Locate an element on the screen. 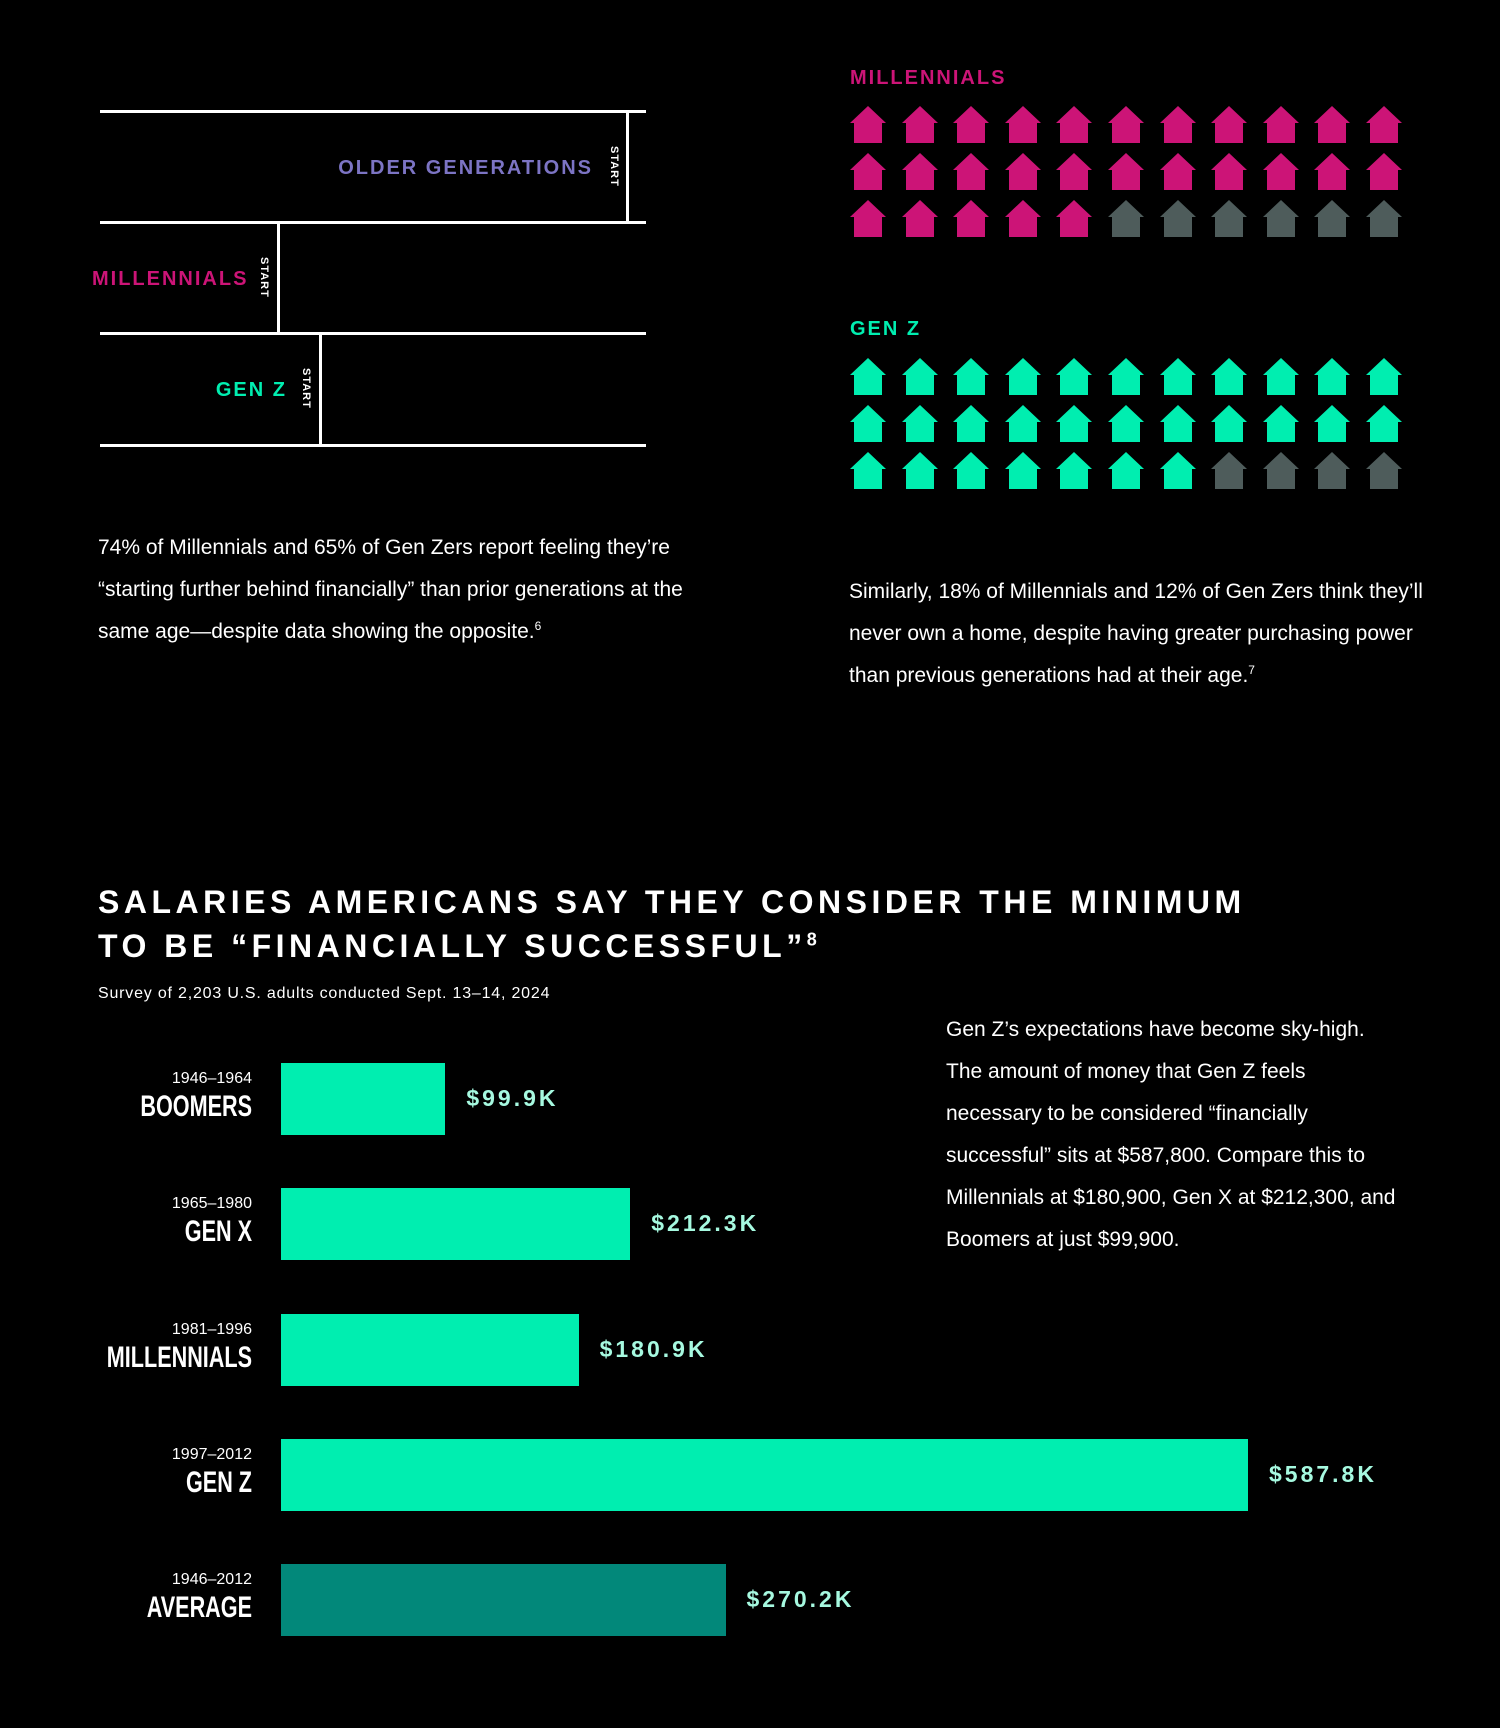 This screenshot has width=1500, height=1728. label-genz: GEN Z is located at coordinates (251, 390).